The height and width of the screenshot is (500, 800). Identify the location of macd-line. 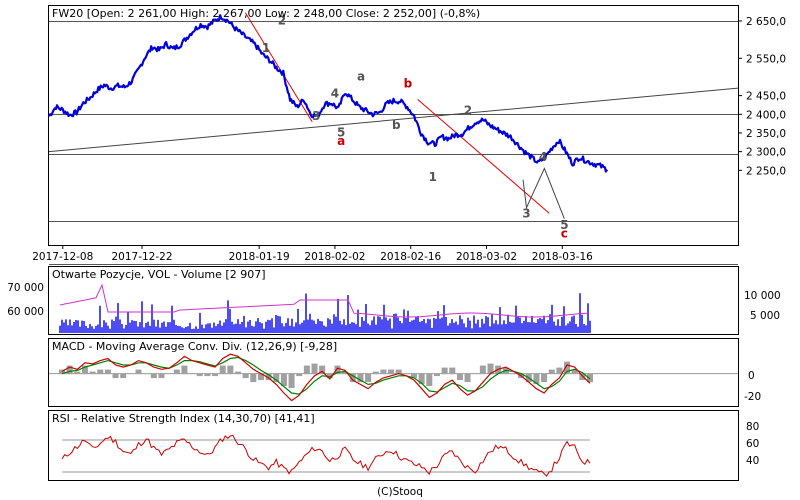
(326, 377).